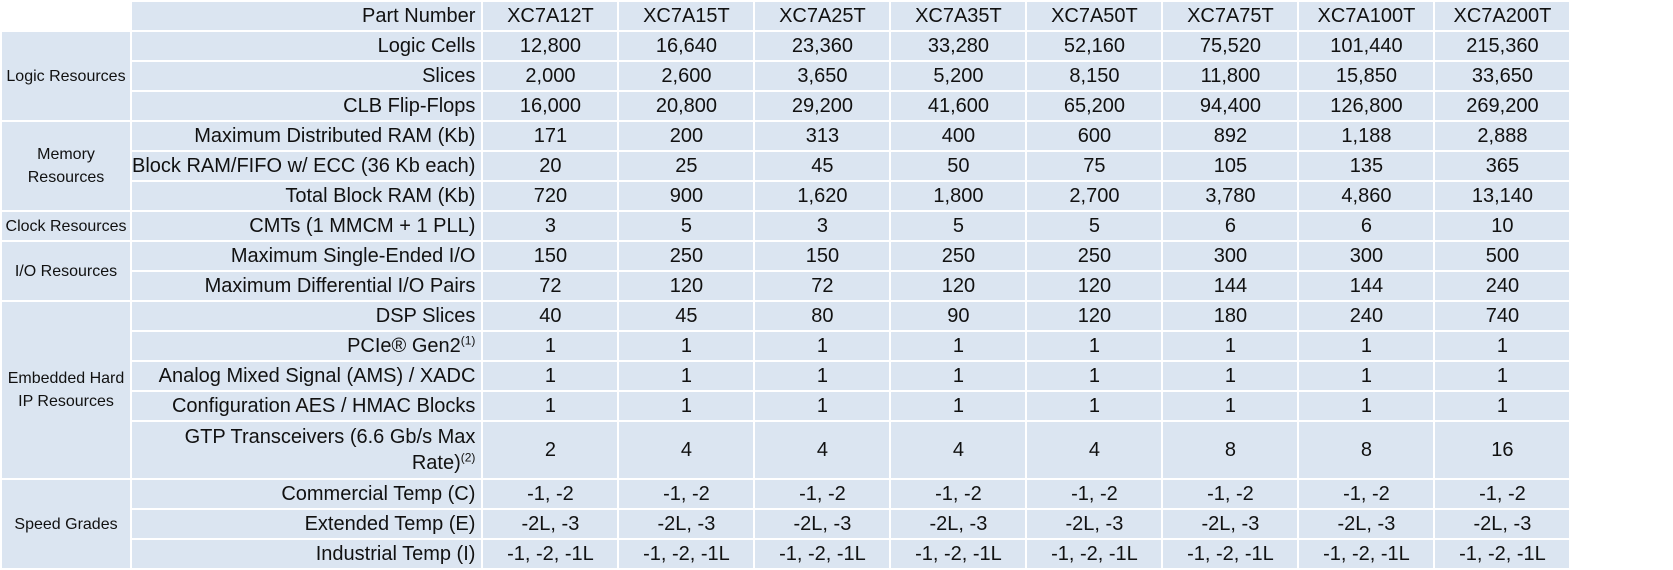 This screenshot has width=1673, height=570. I want to click on row-label-text: GTP Transceivers (6.6 Gb/s Max Rate), so click(330, 450).